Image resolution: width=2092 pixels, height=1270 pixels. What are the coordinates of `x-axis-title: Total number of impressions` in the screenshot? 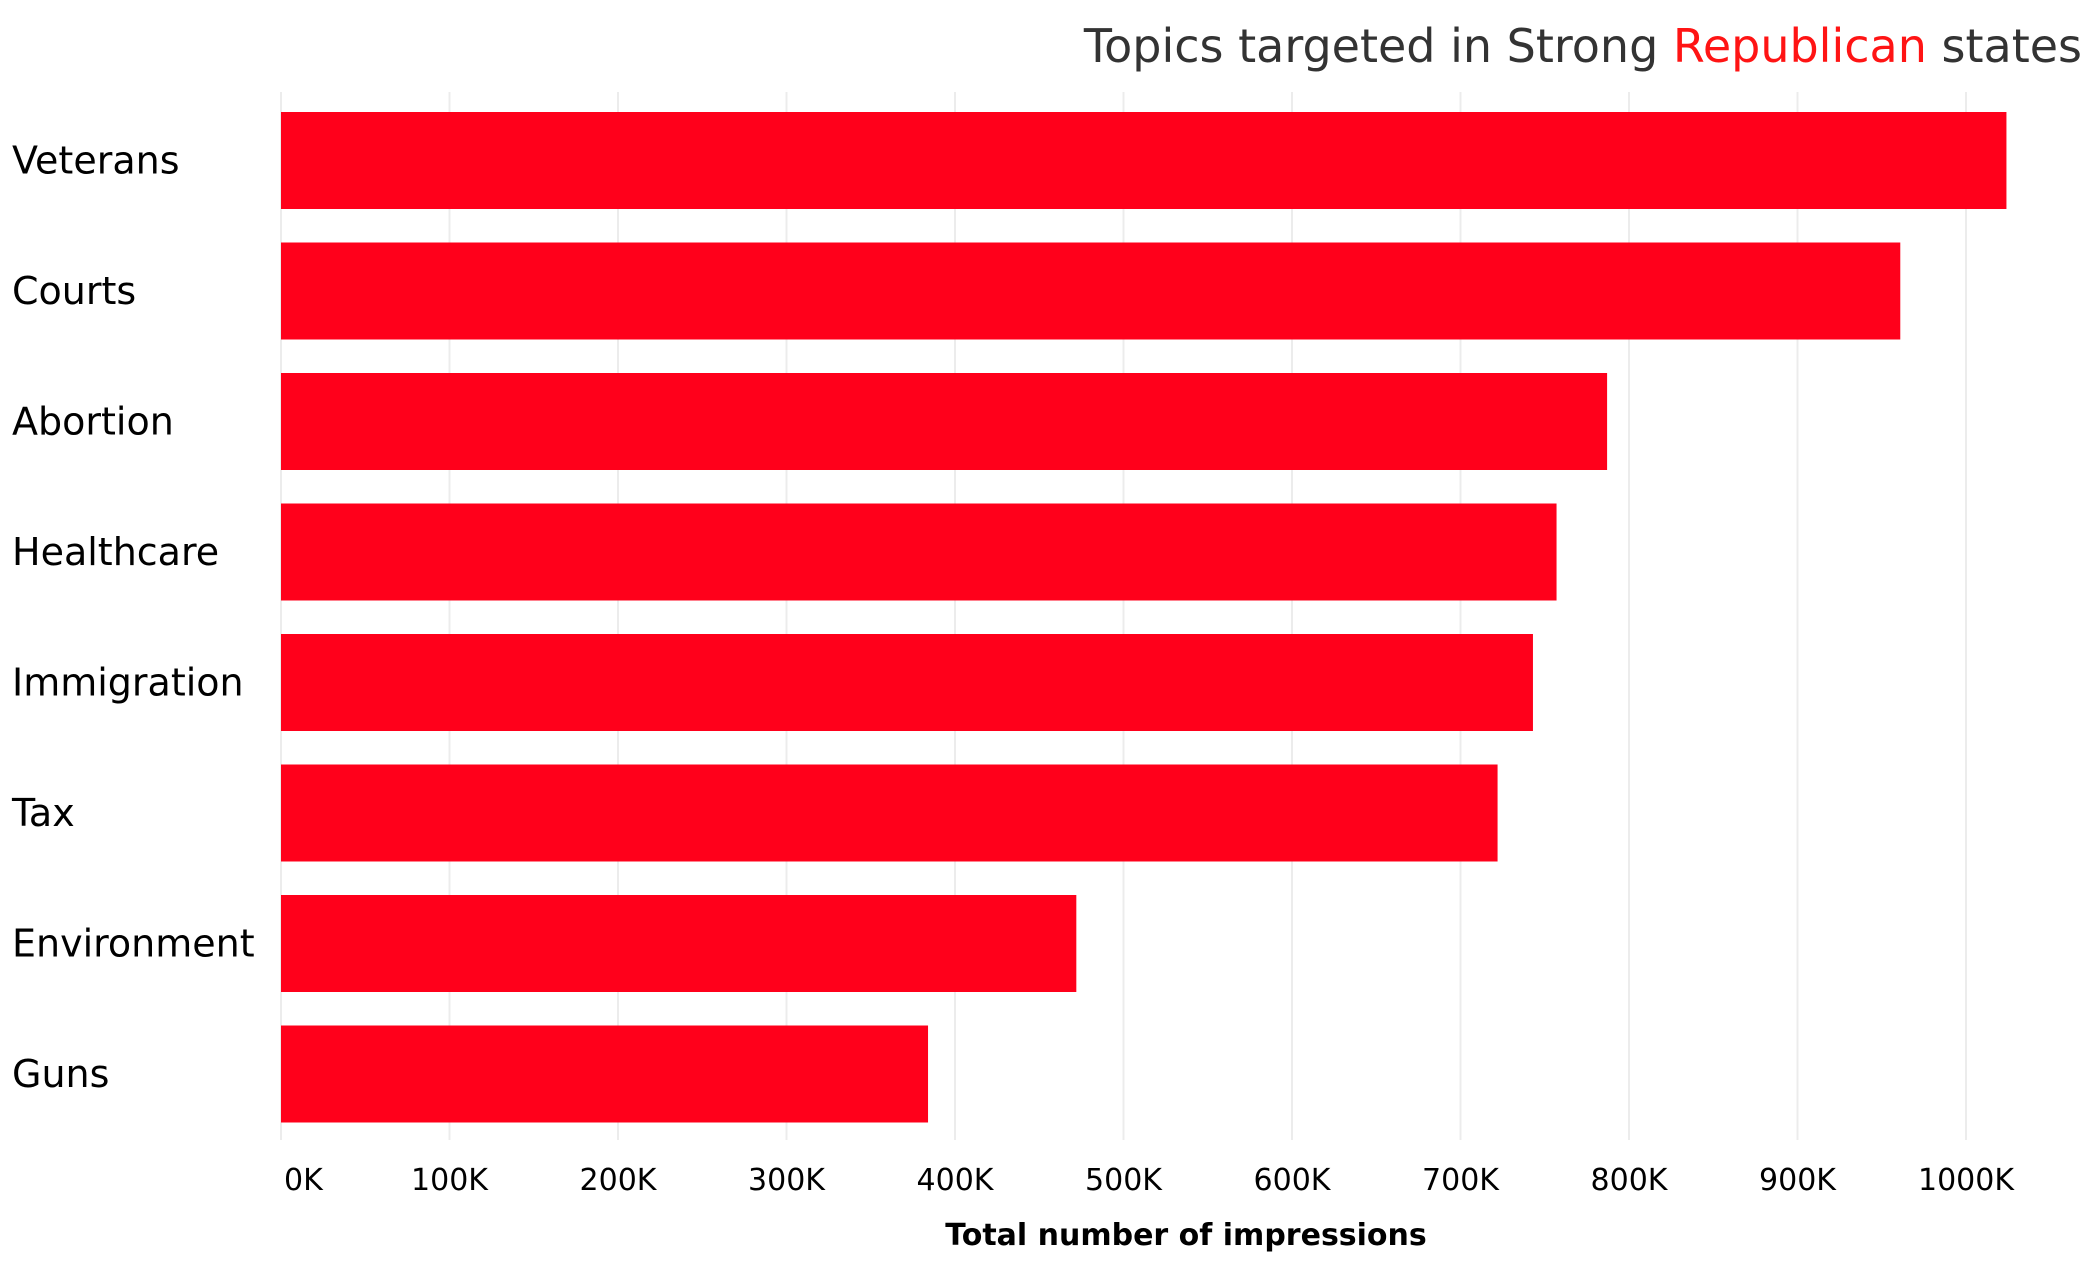 It's located at (1186, 1235).